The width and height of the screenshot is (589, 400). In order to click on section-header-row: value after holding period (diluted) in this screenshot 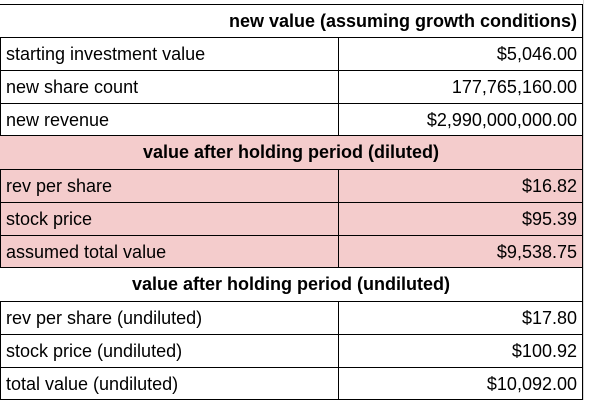, I will do `click(294, 152)`.